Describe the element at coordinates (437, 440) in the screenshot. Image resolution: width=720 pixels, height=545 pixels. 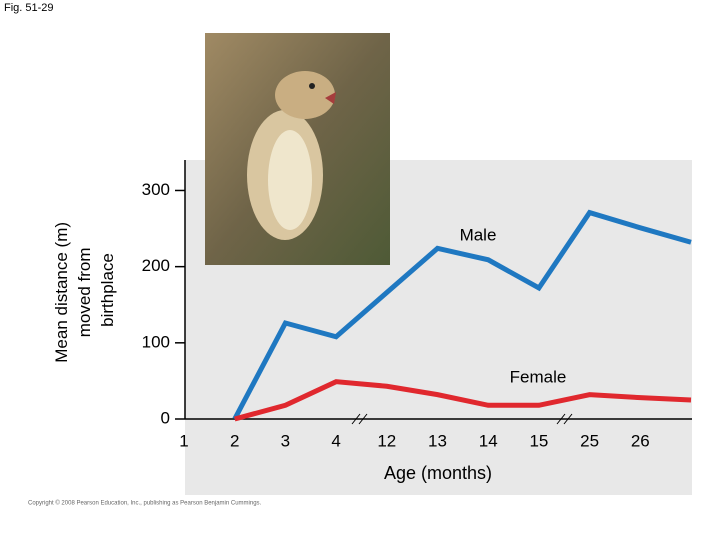
I see `x-tick-label: 13` at that location.